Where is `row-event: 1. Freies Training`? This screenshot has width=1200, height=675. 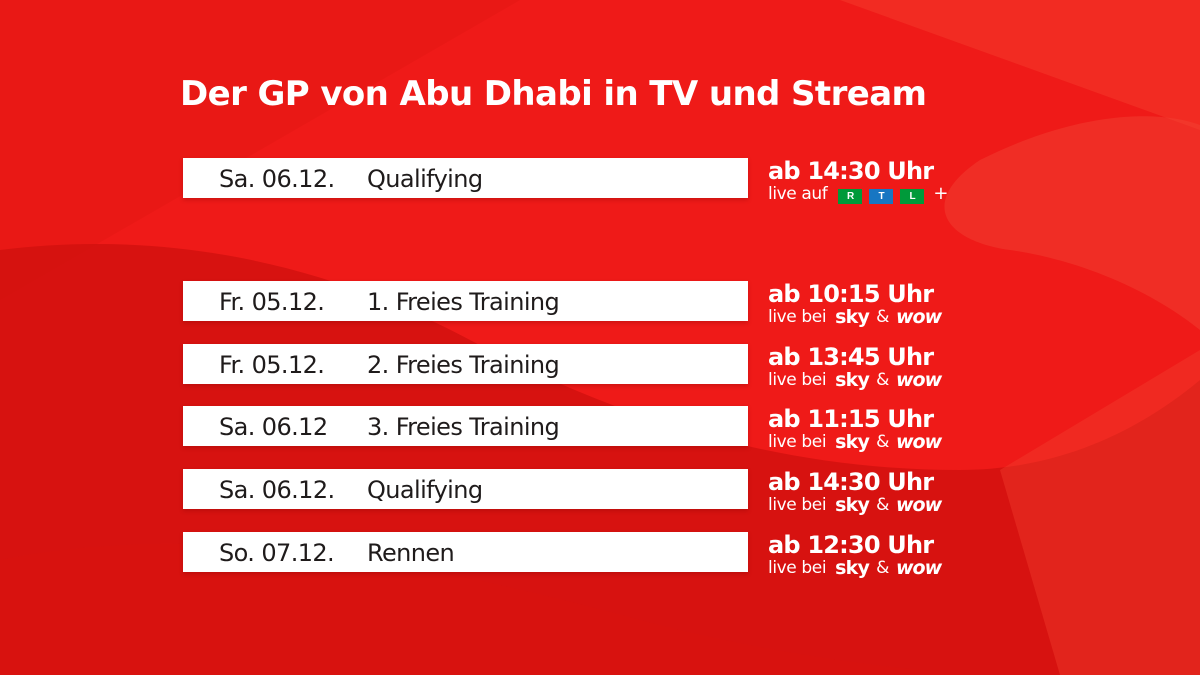
row-event: 1. Freies Training is located at coordinates (463, 302).